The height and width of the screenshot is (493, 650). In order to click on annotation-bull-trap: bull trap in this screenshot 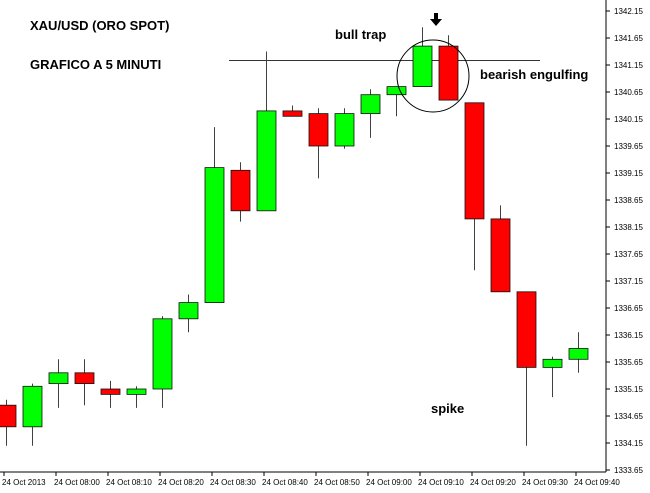, I will do `click(360, 34)`.